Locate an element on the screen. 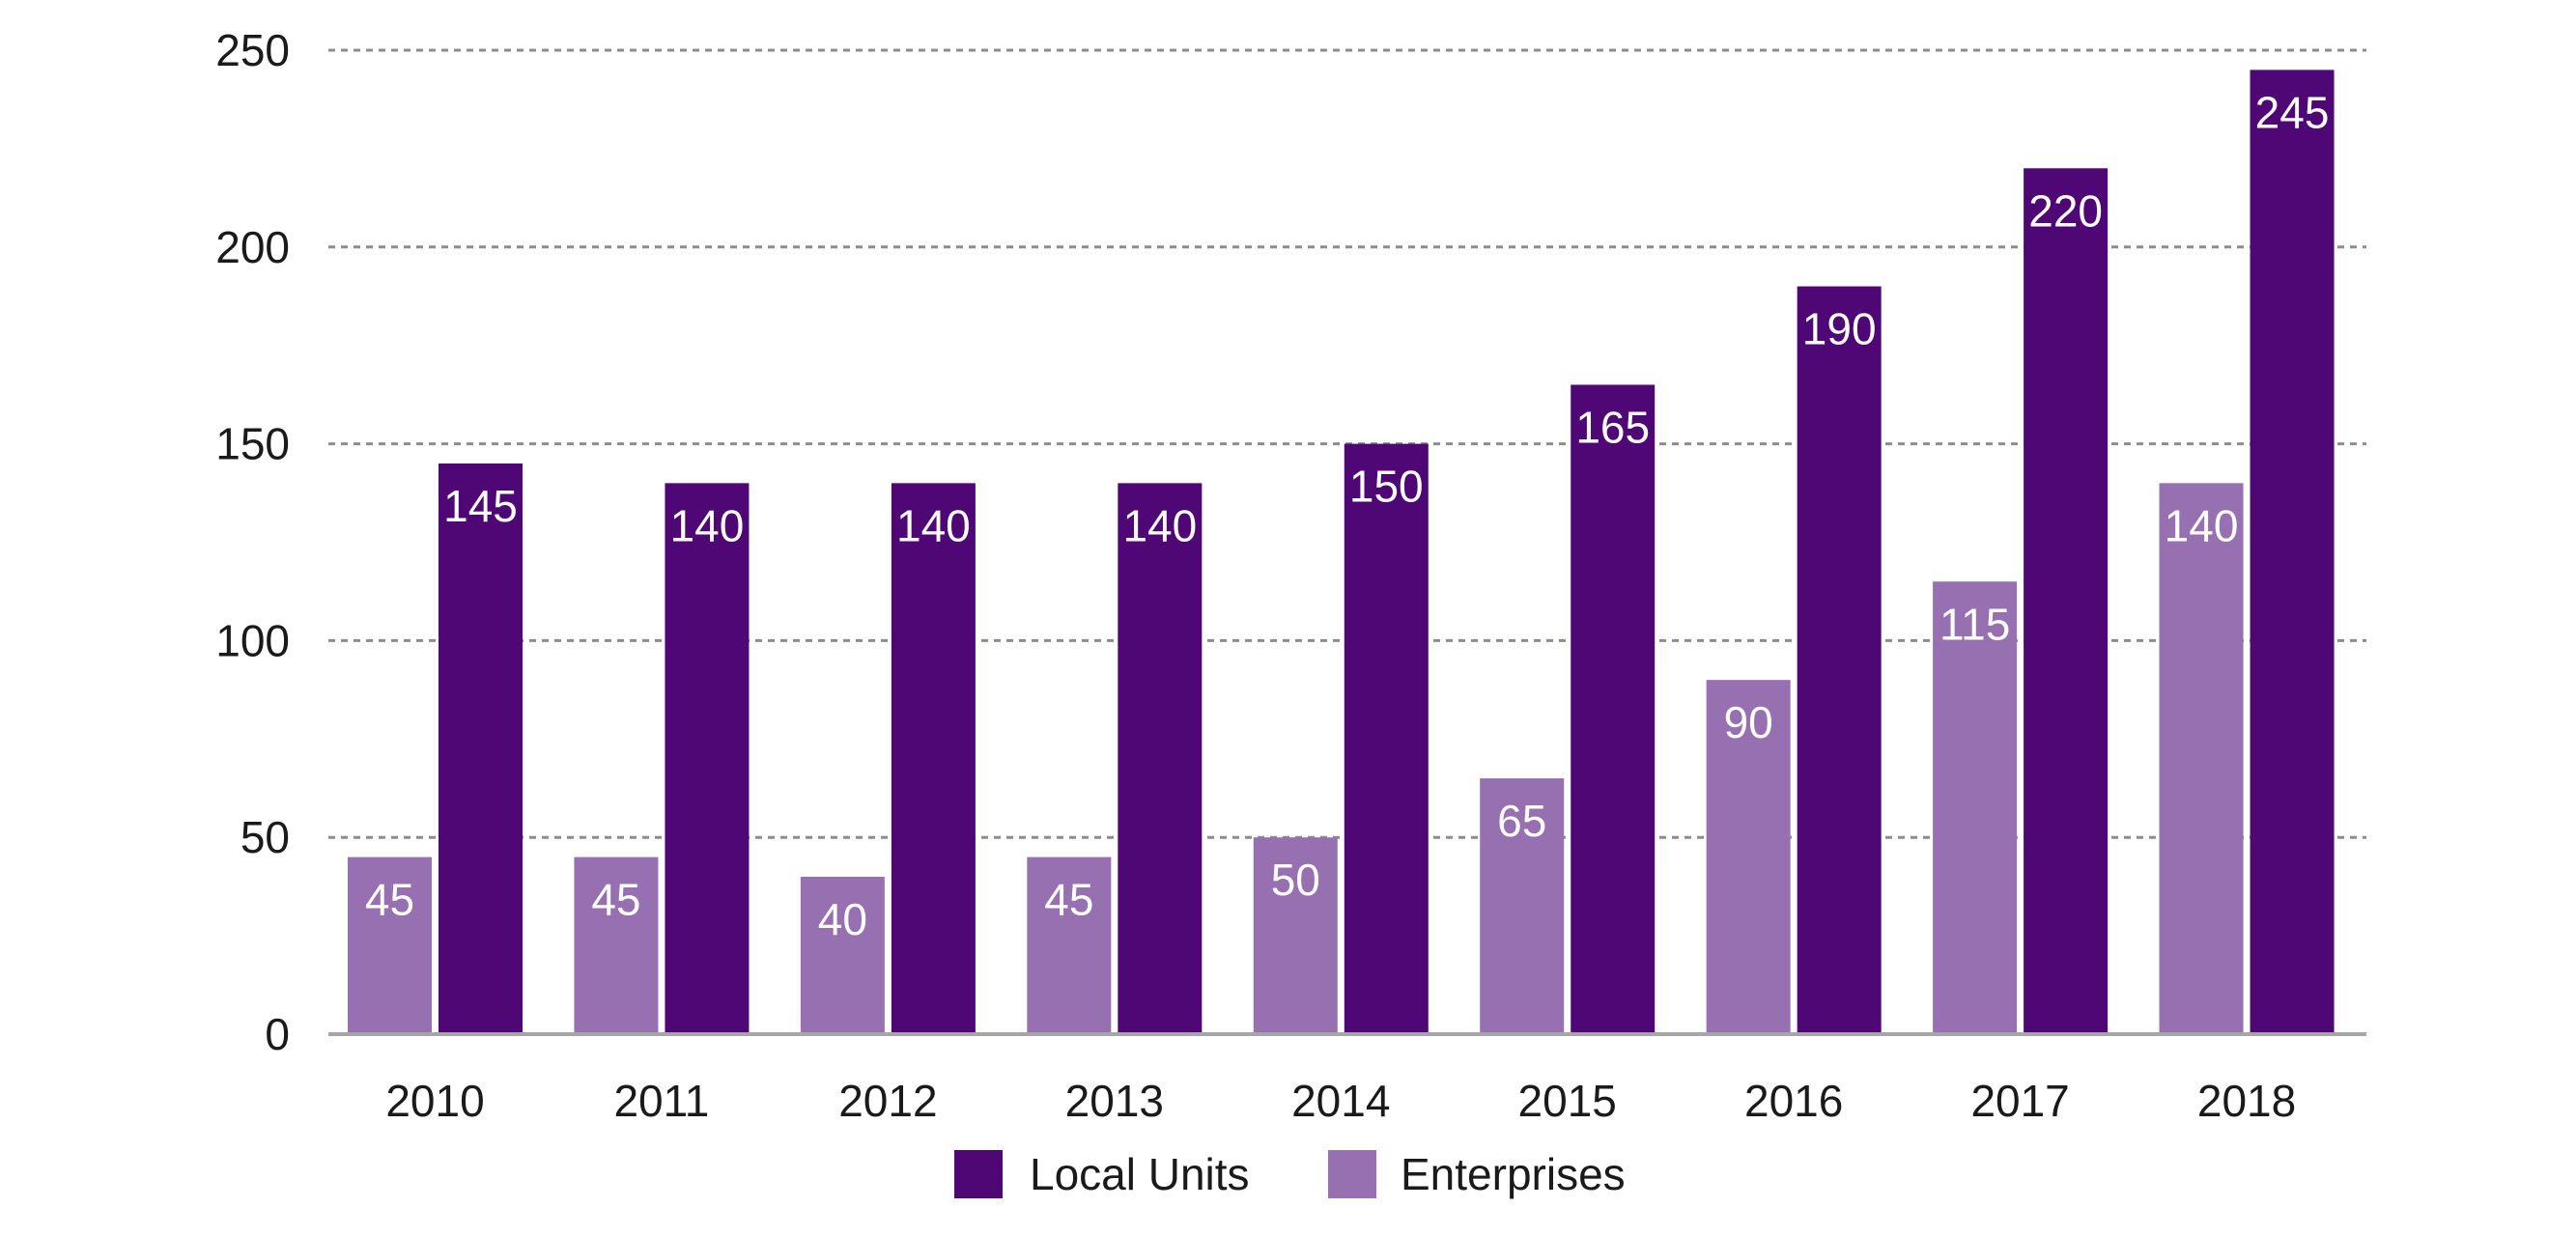 The image size is (2576, 1236). x-tick-label: 2018 is located at coordinates (2246, 1101).